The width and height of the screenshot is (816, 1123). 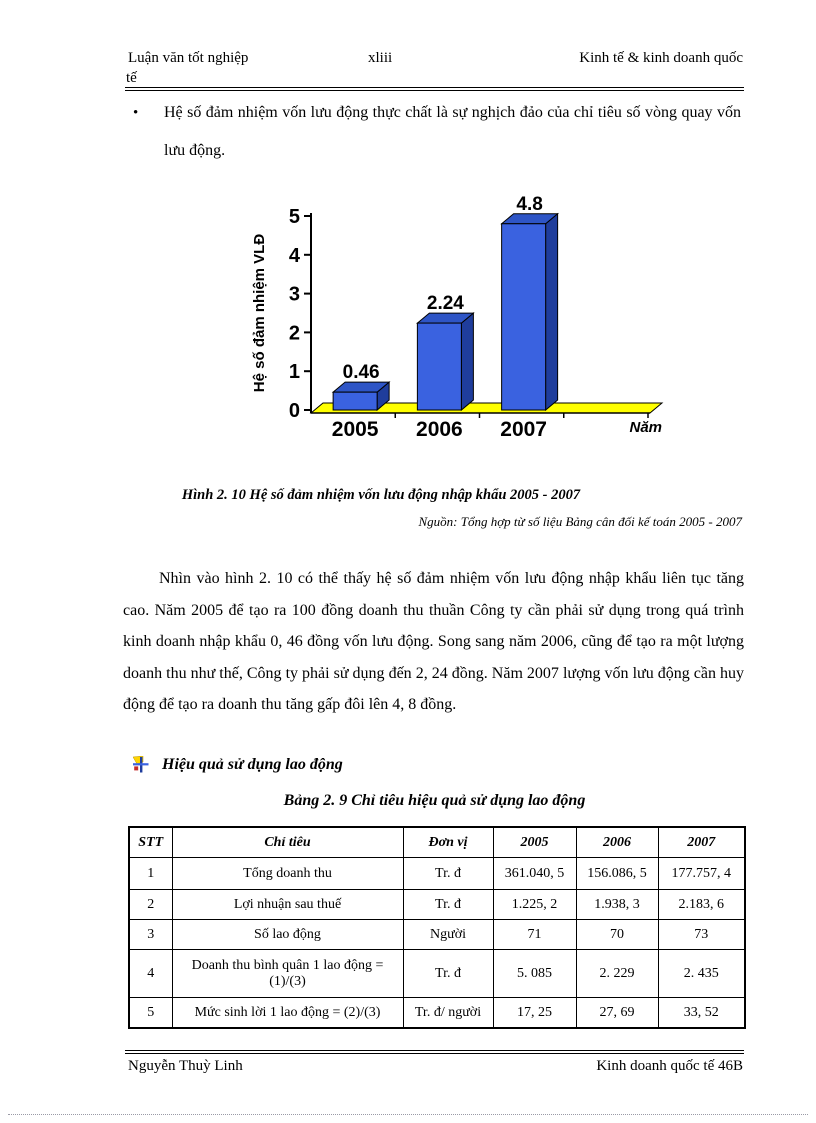 What do you see at coordinates (140, 764) in the screenshot?
I see `decorative-bullet-icon` at bounding box center [140, 764].